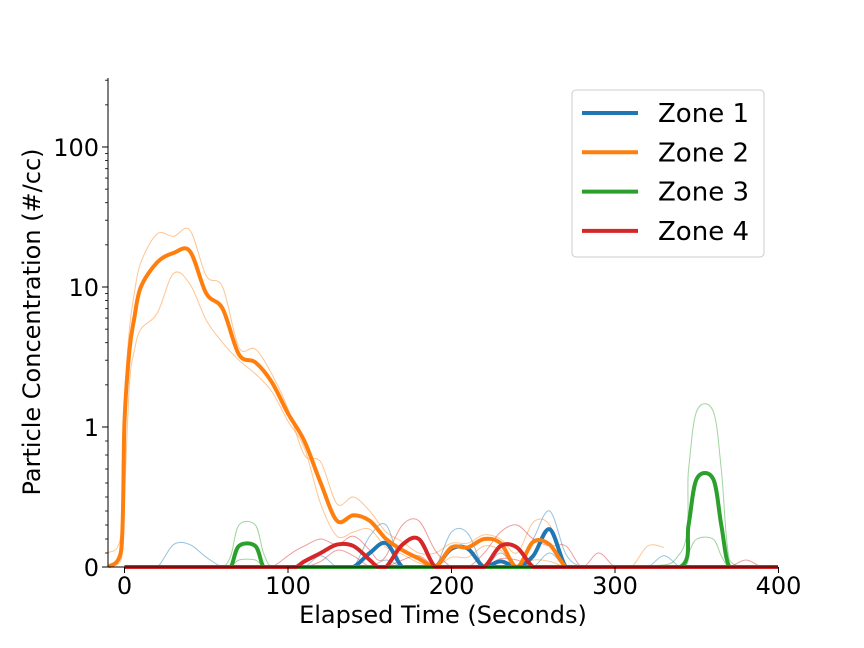  What do you see at coordinates (615, 586) in the screenshot?
I see `x-tick-label: 300` at bounding box center [615, 586].